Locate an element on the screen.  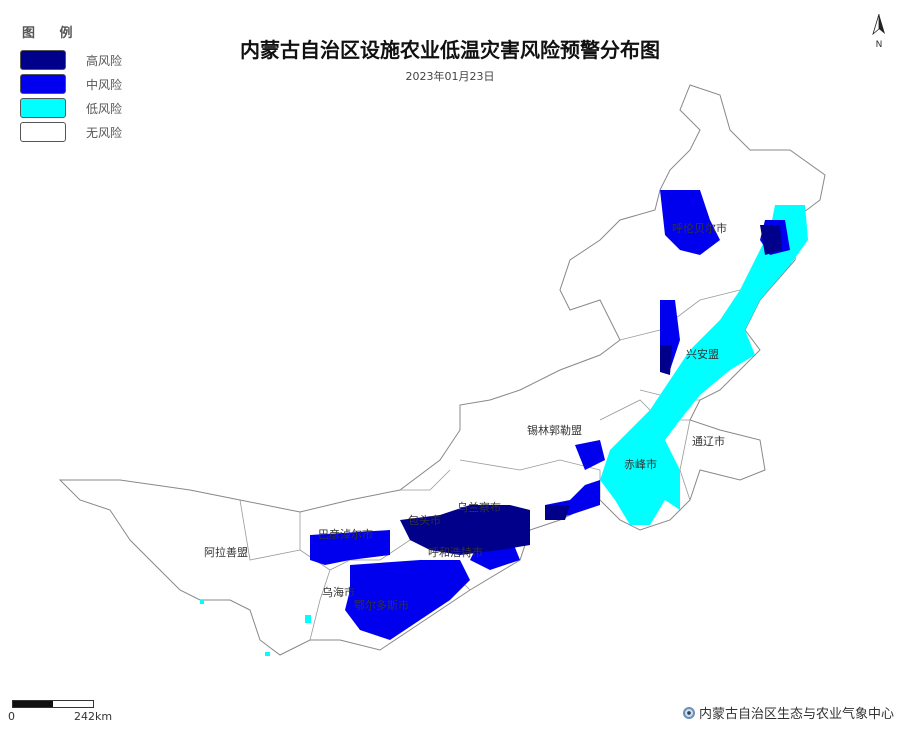
scale-start: 0 is located at coordinates (11, 716).